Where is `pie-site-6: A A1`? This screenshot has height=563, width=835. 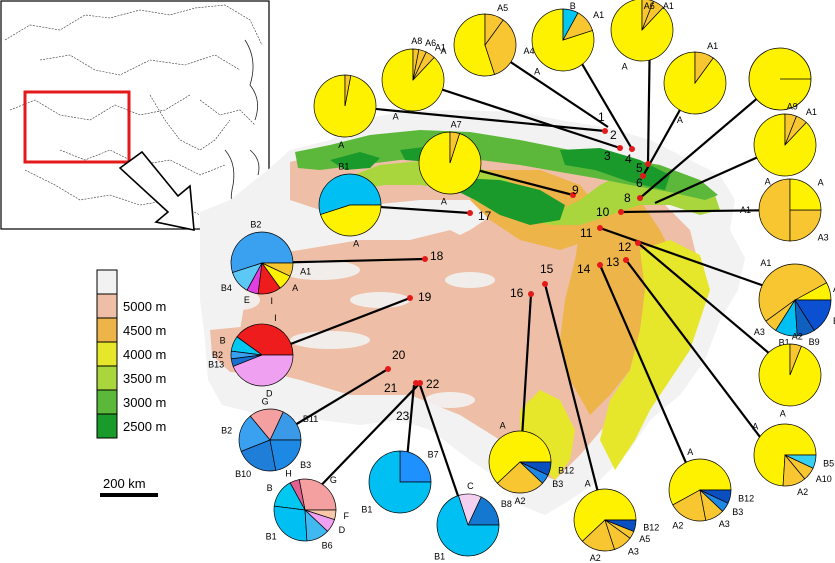
pie-site-6: A A1 is located at coordinates (695, 83).